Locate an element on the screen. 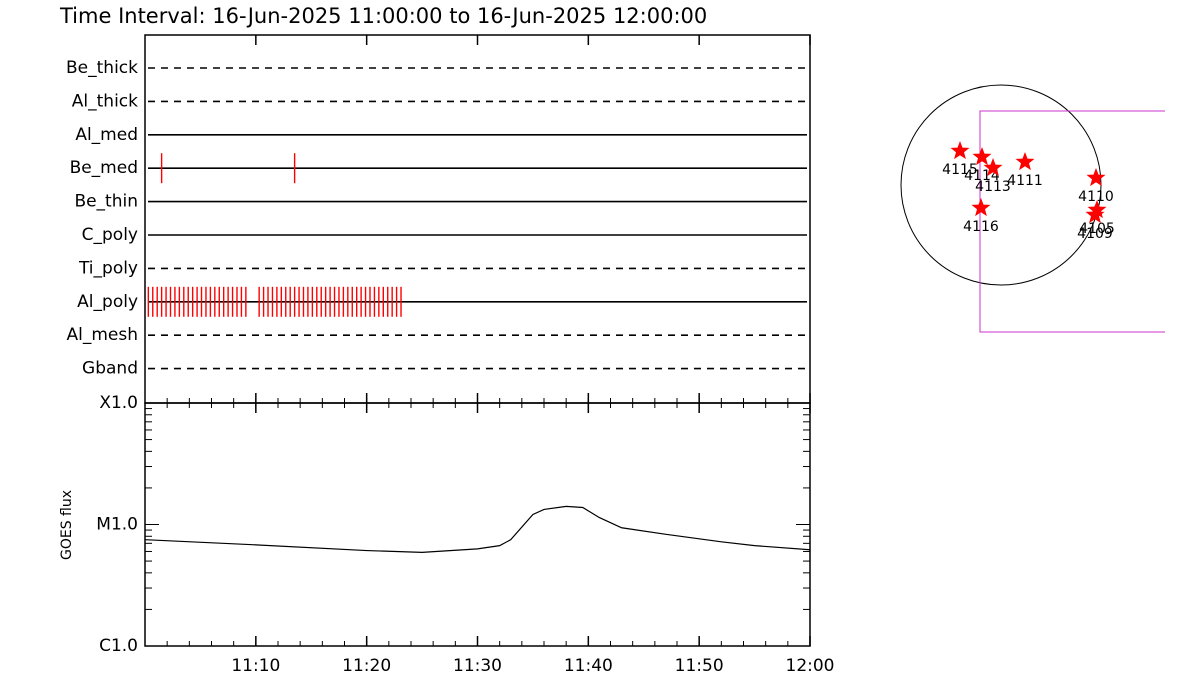 This screenshot has width=1200, height=700. active-region-label: 4109 is located at coordinates (1095, 234).